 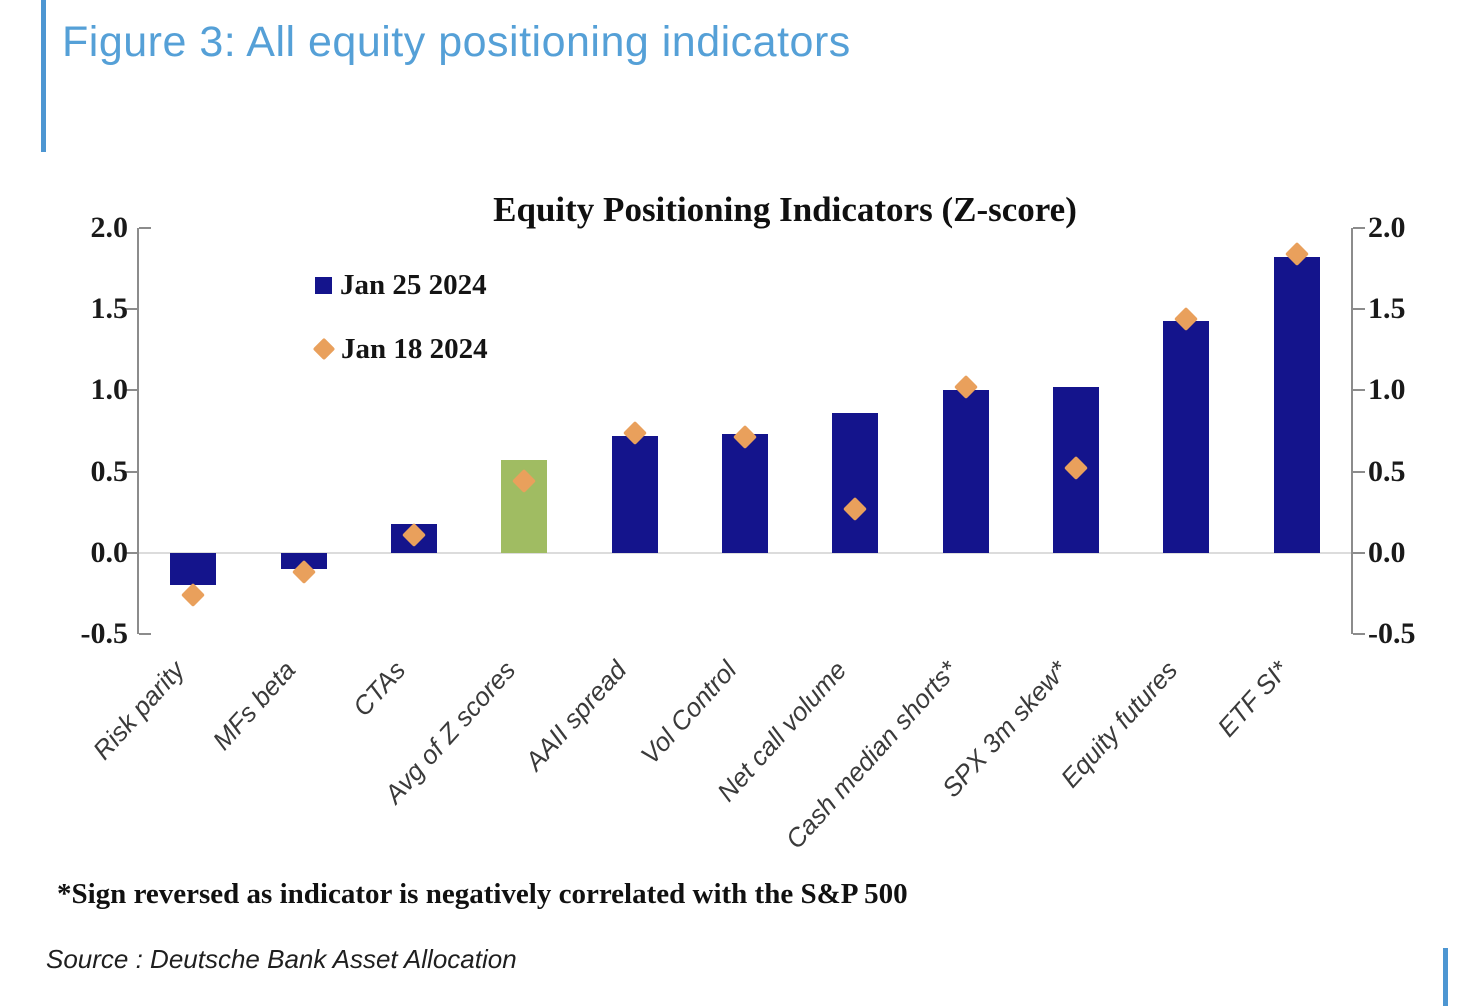 What do you see at coordinates (785, 209) in the screenshot?
I see `chart-title: Equity Positioning Indicators (Z-score)` at bounding box center [785, 209].